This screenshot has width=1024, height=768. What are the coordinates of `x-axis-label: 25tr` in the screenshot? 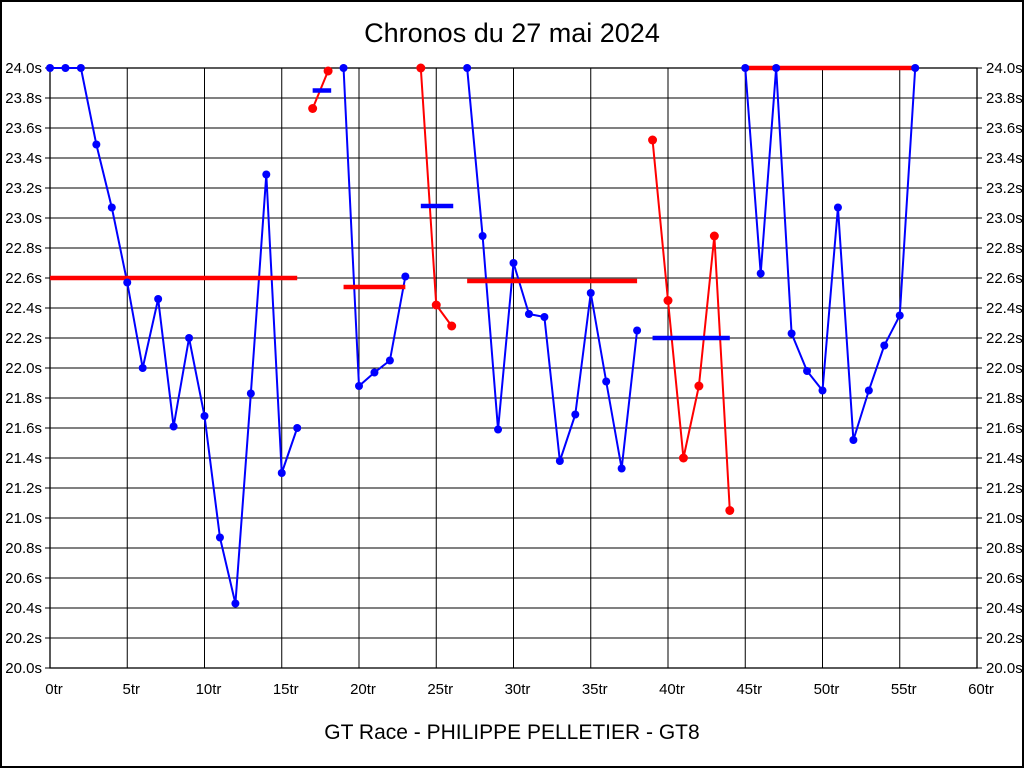 It's located at (440, 689).